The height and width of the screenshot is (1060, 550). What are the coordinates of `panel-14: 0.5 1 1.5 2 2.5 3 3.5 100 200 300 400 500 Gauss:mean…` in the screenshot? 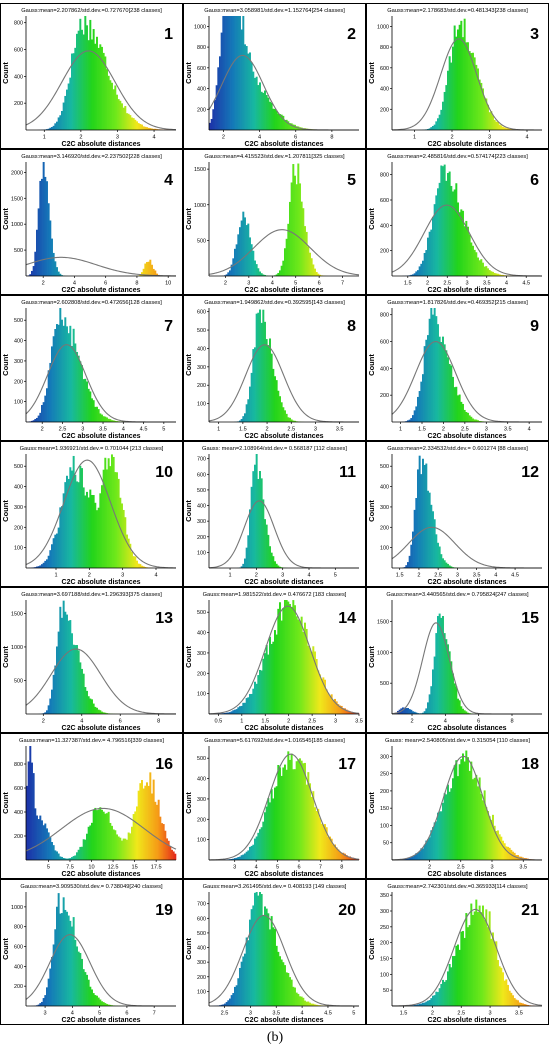 It's located at (274, 660).